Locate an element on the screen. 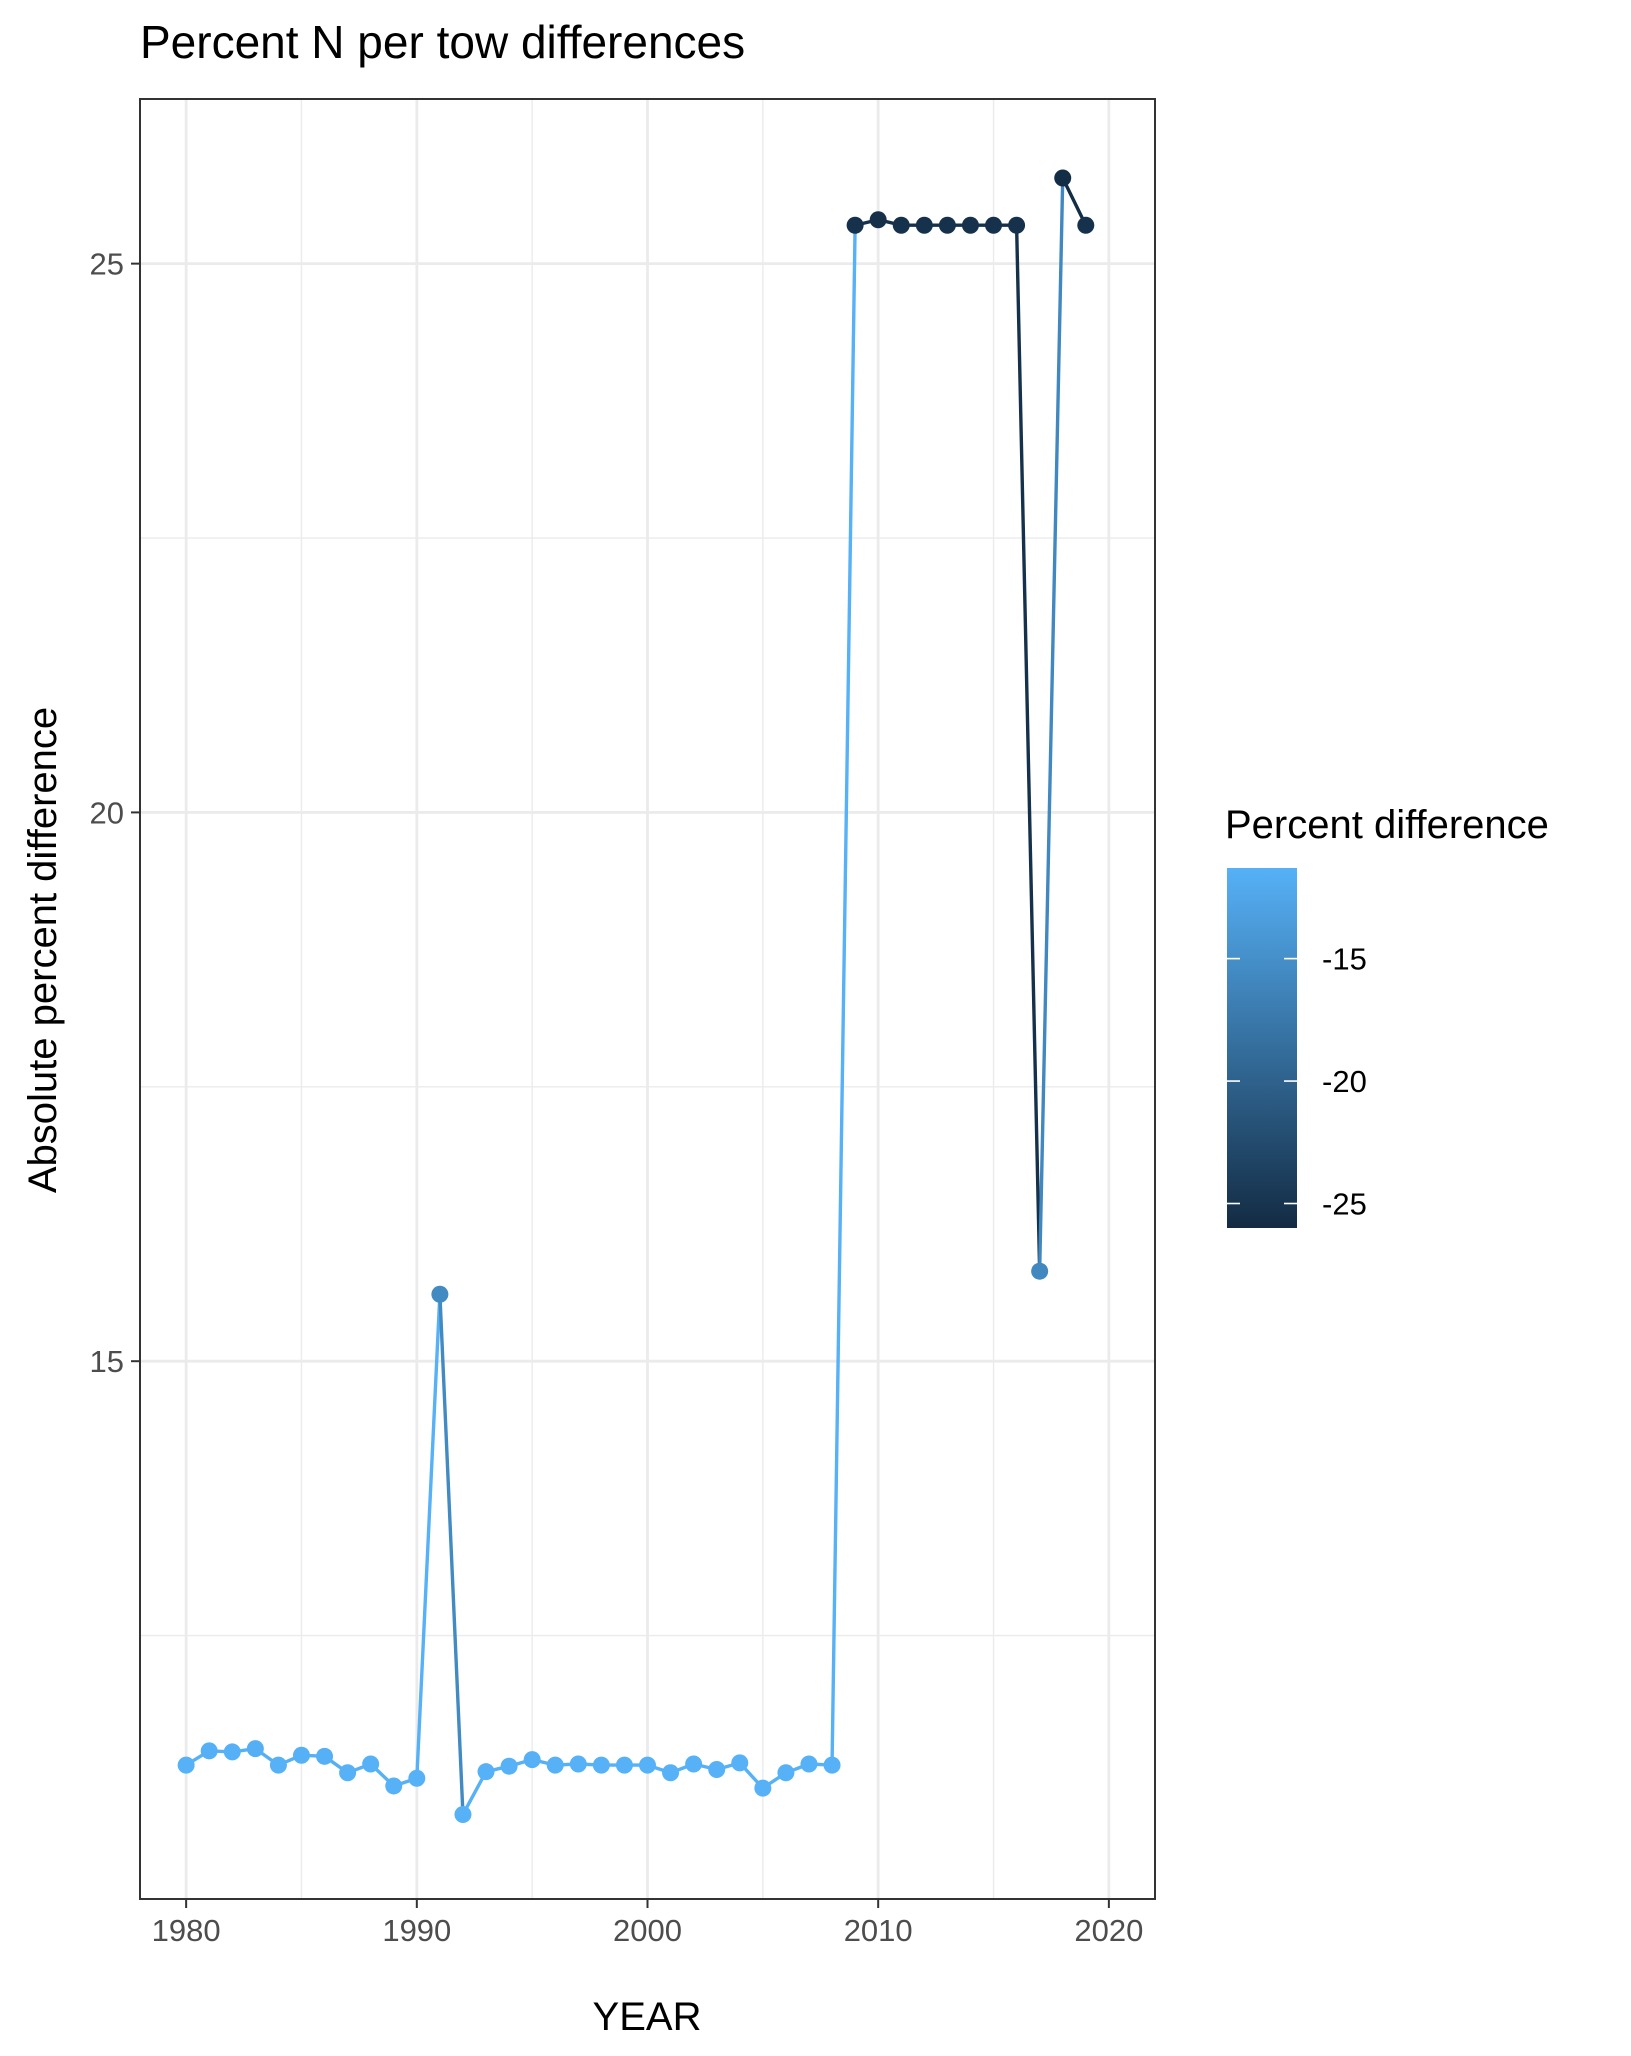  legend-tick-label: -15 is located at coordinates (1344, 959).